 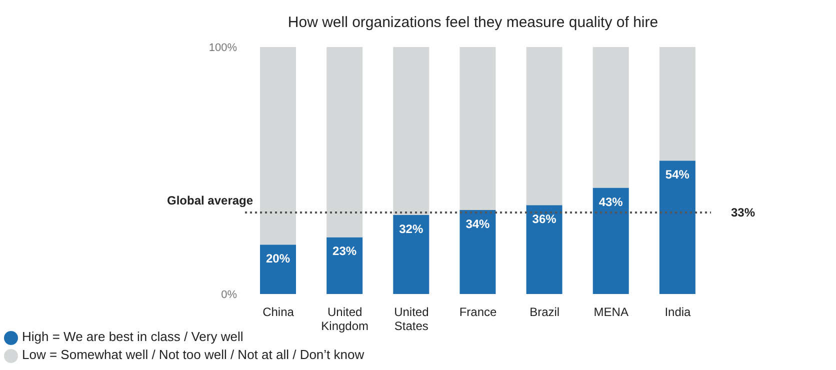 What do you see at coordinates (223, 48) in the screenshot?
I see `y-tick-label: 100%` at bounding box center [223, 48].